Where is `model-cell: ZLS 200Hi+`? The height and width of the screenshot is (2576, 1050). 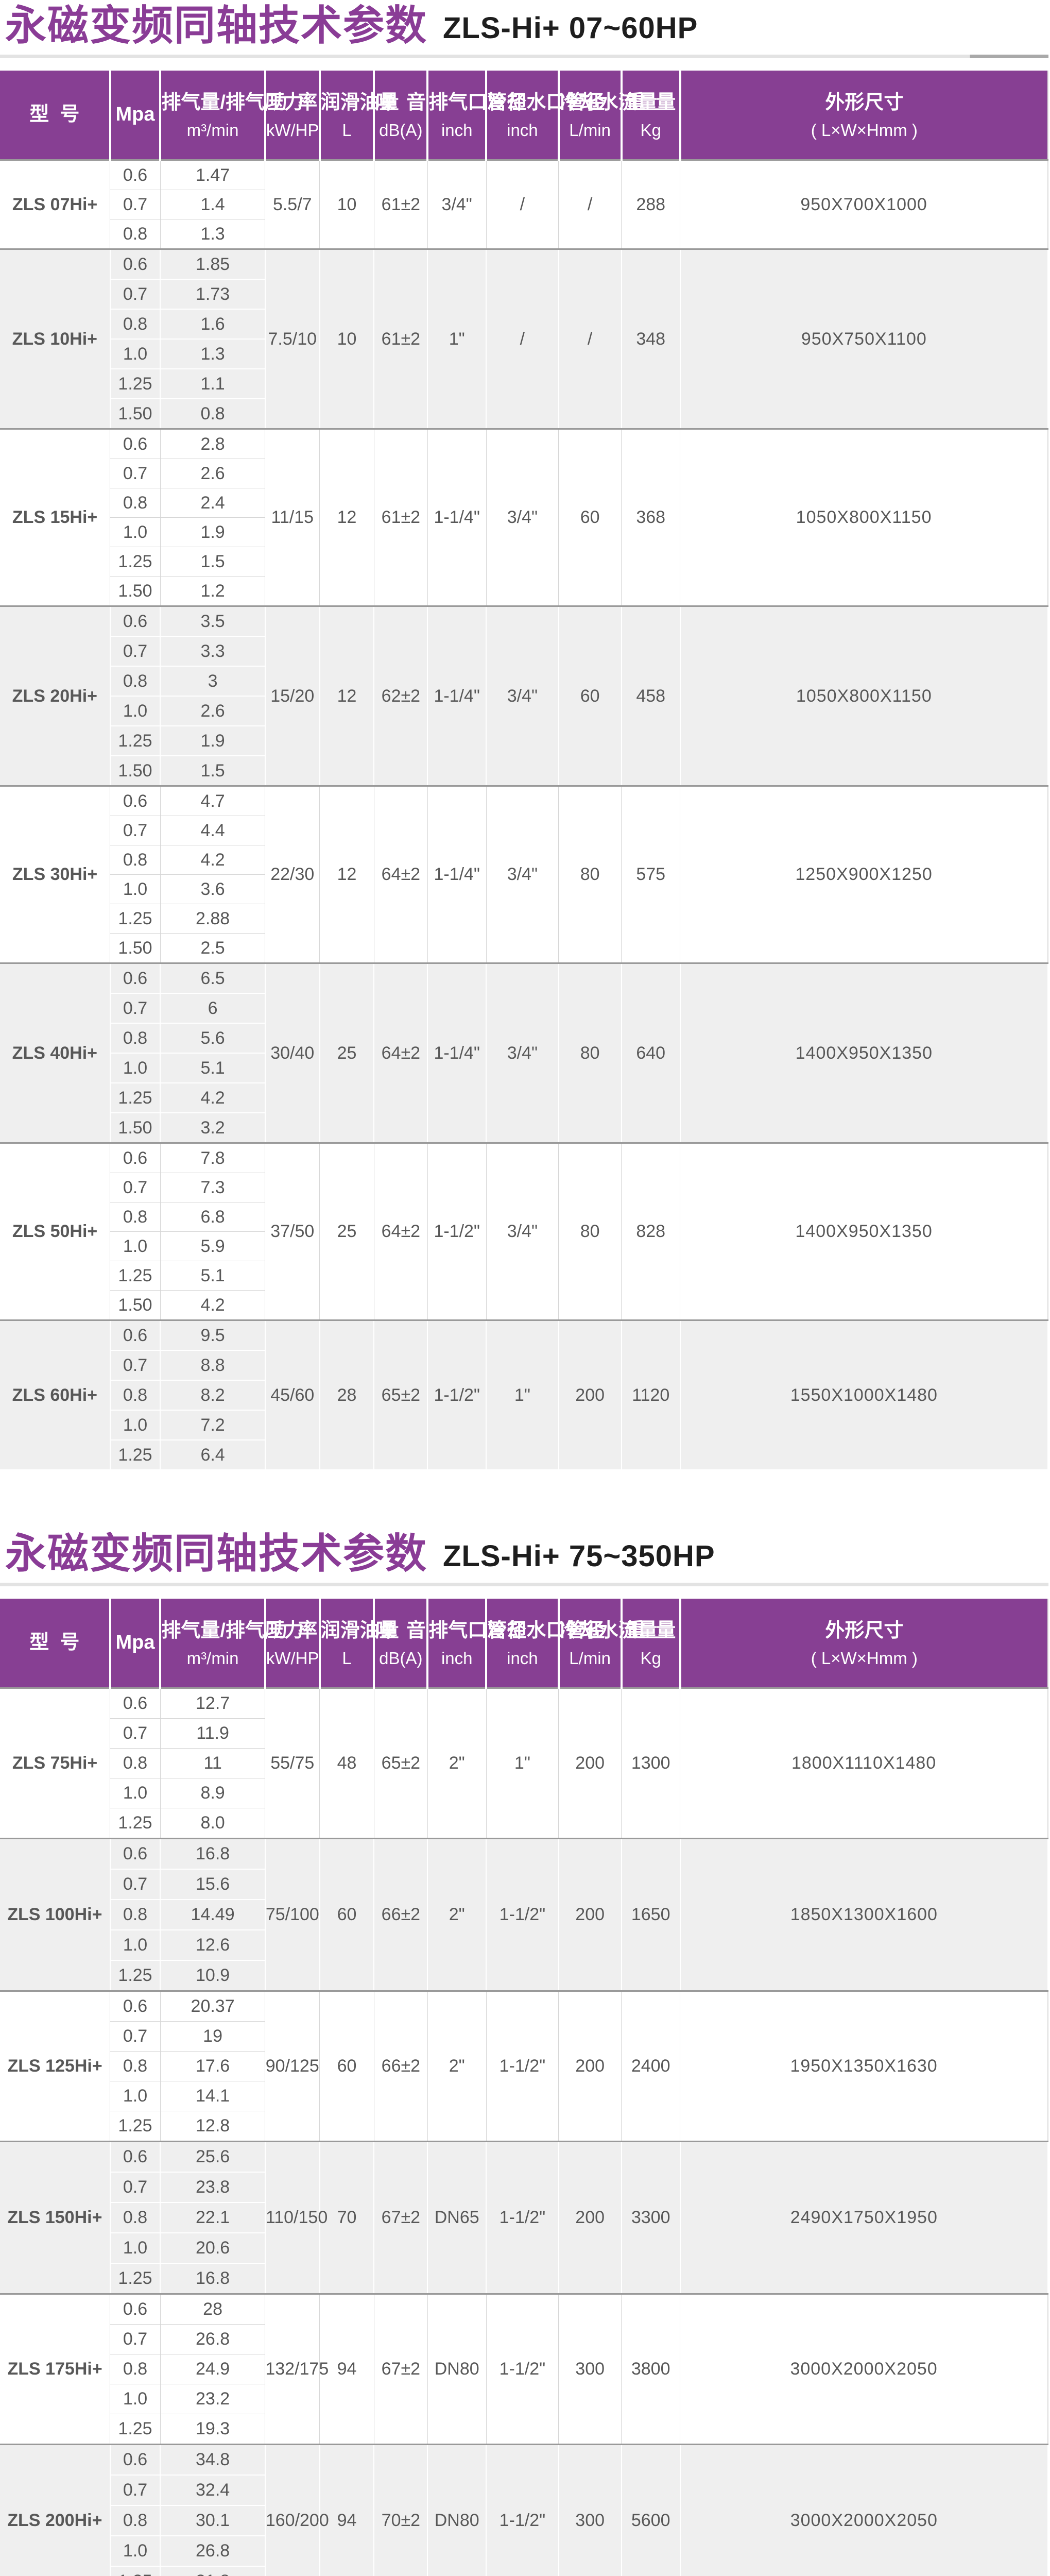 model-cell: ZLS 200Hi+ is located at coordinates (55, 2510).